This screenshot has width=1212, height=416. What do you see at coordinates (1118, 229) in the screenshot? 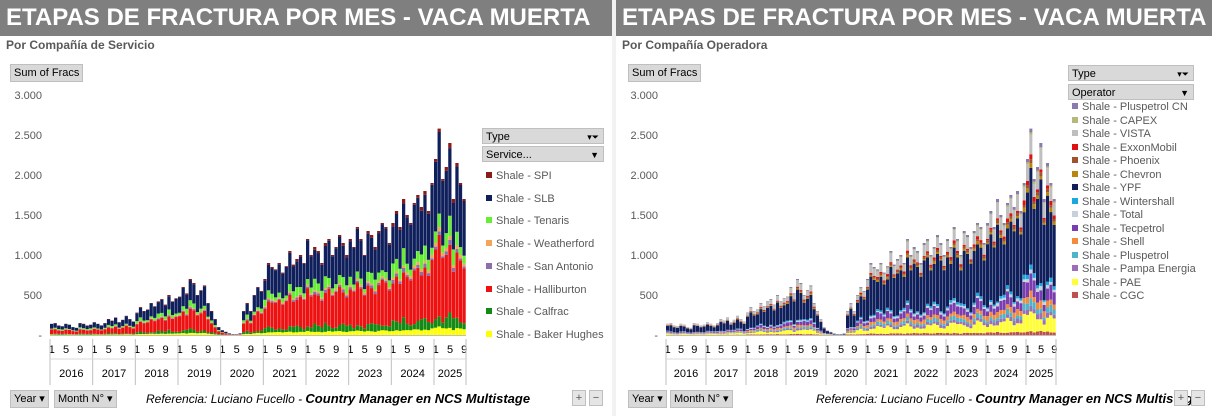
I see `legend-item: Shale - Tecpetrol` at bounding box center [1118, 229].